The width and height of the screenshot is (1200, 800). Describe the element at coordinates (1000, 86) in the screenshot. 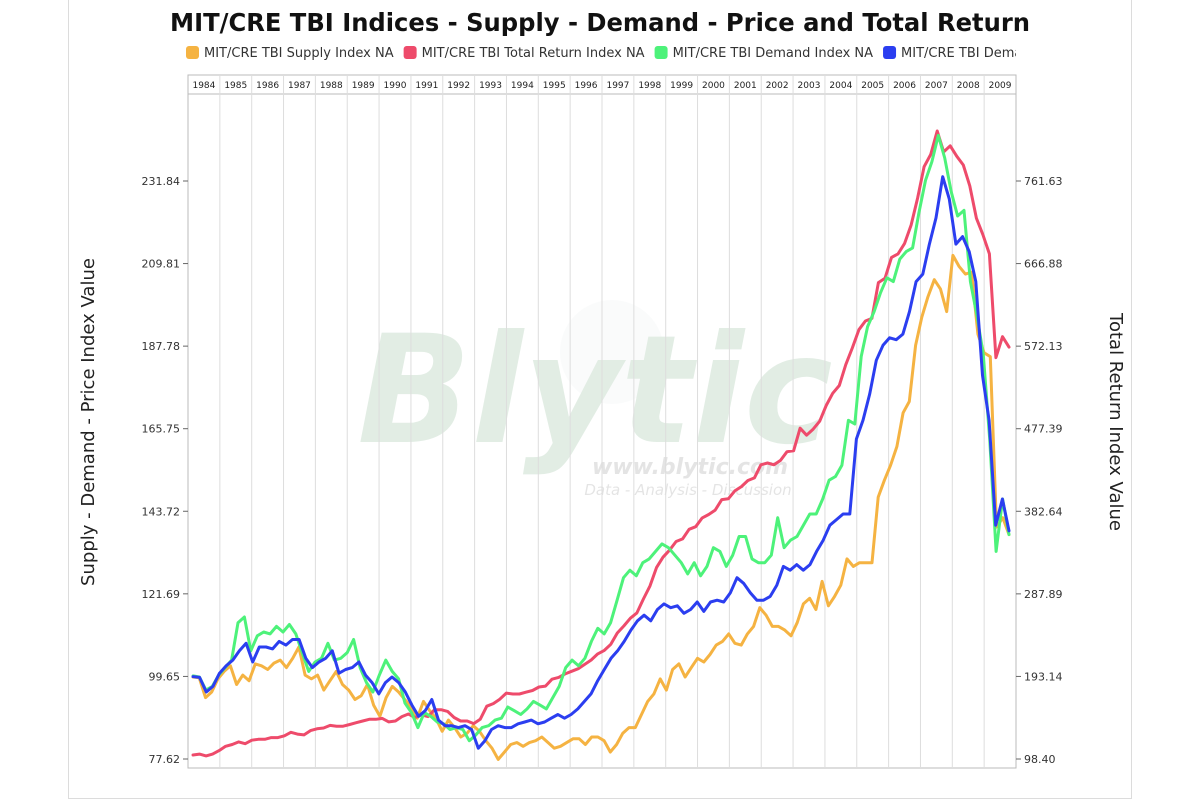

I see `year-label: 2009` at that location.